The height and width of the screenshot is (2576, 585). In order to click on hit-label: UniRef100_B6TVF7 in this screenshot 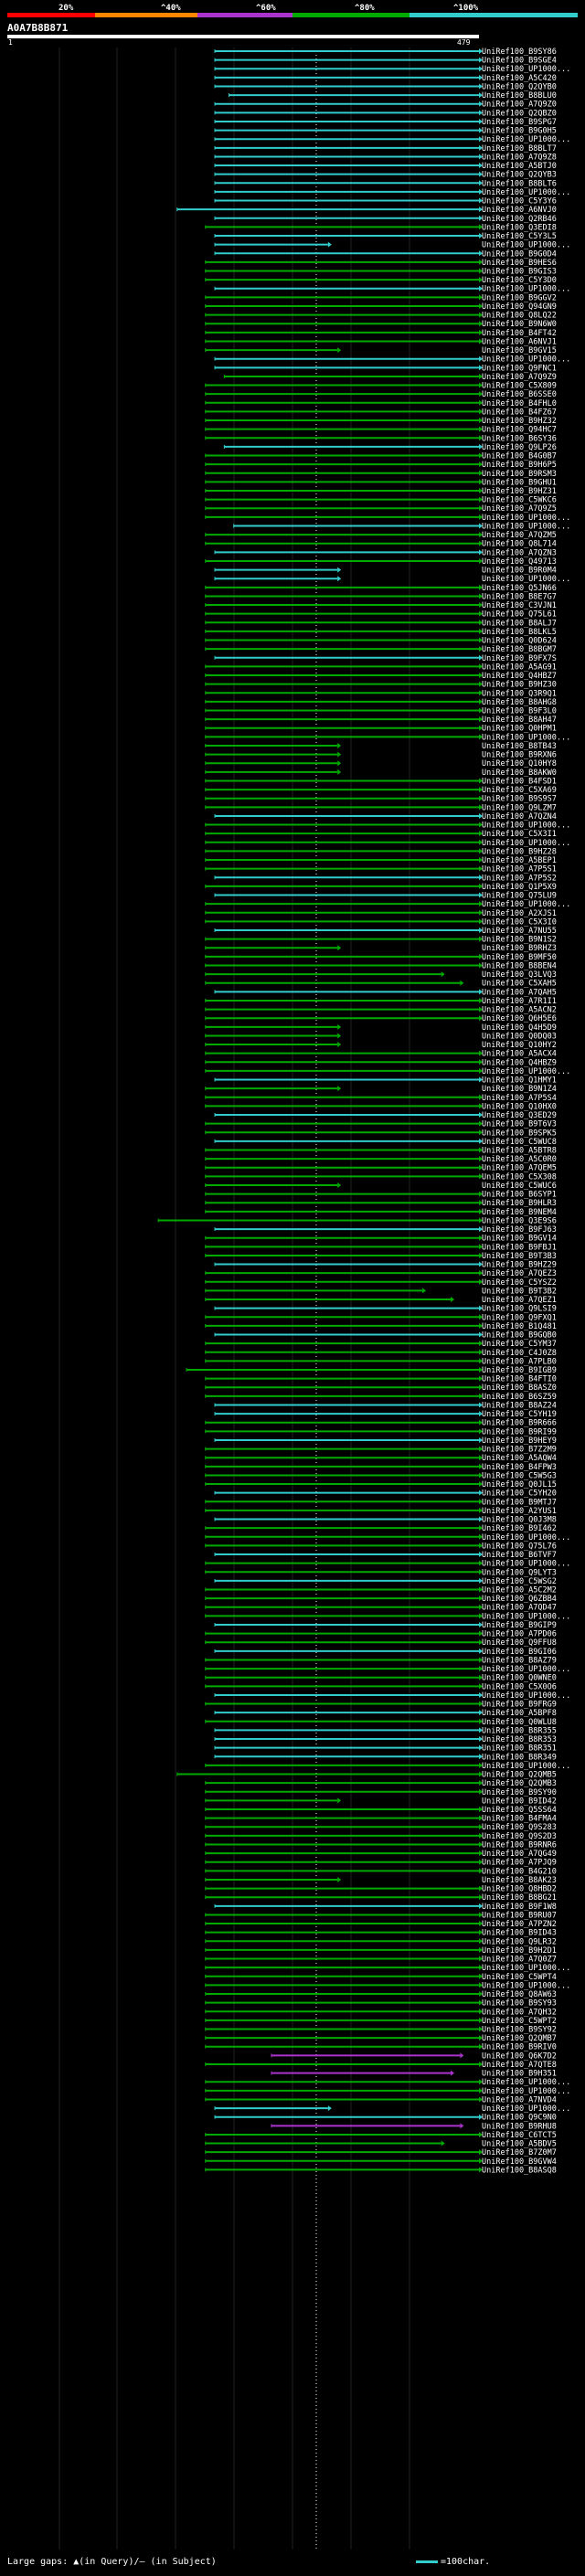, I will do `click(519, 1555)`.